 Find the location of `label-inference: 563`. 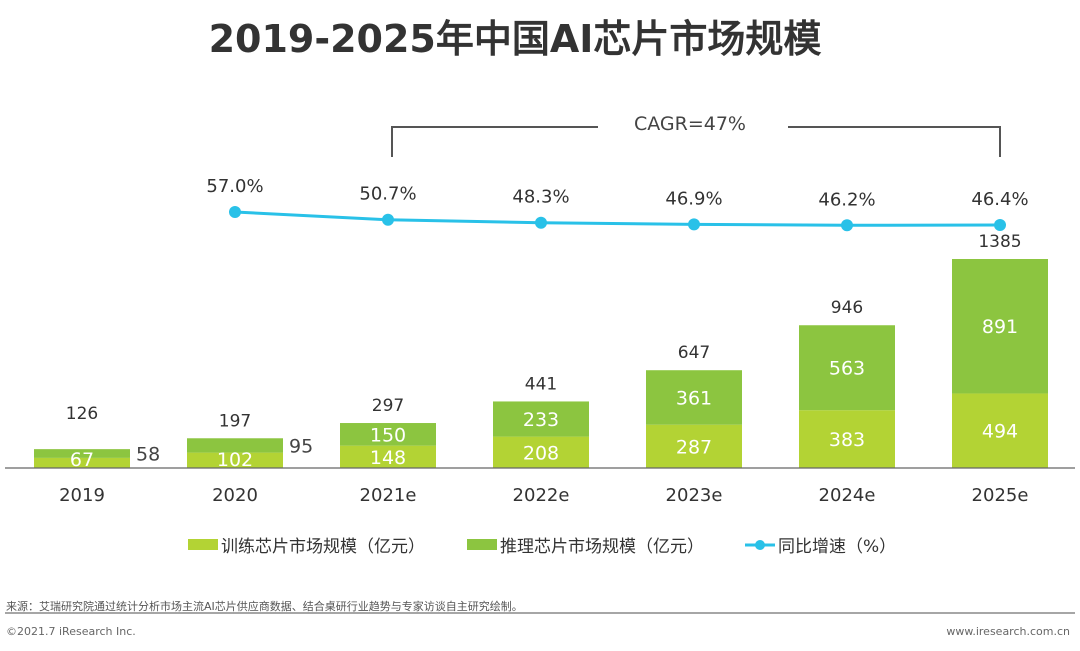

label-inference: 563 is located at coordinates (847, 369).